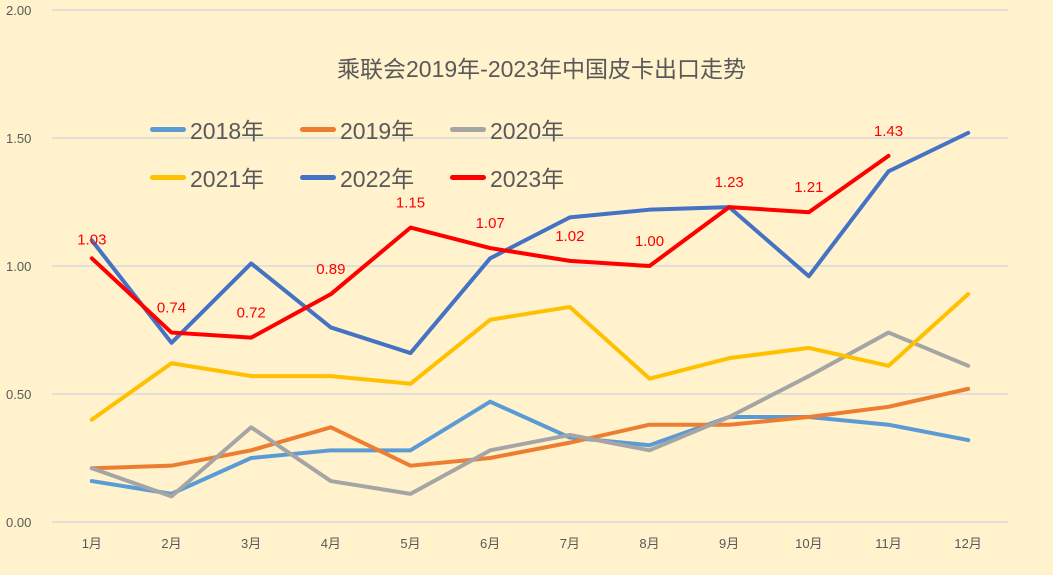  Describe the element at coordinates (808, 187) in the screenshot. I see `data-label: 1.21` at that location.